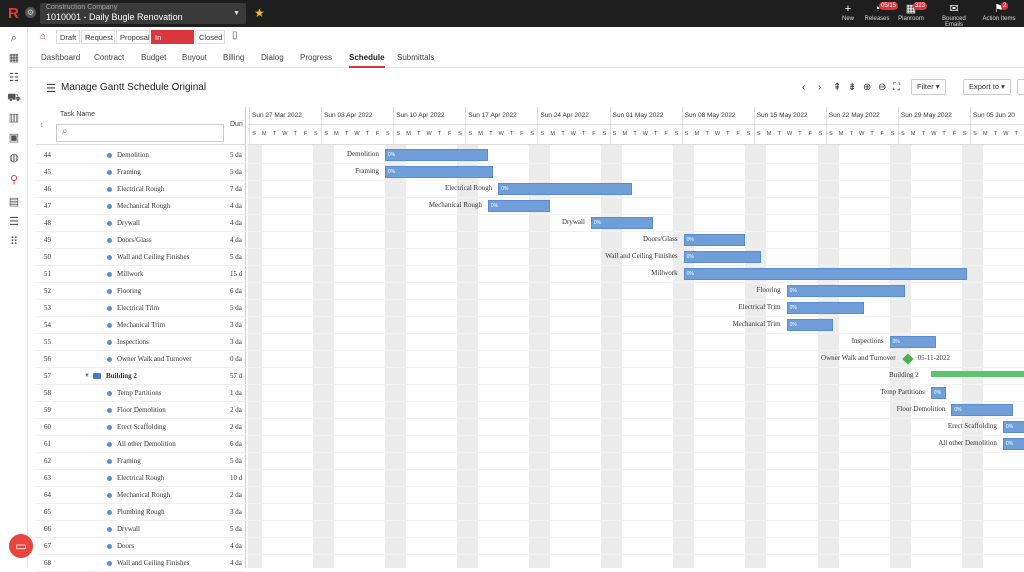  What do you see at coordinates (153, 57) in the screenshot?
I see `tab-budget: Budget` at bounding box center [153, 57].